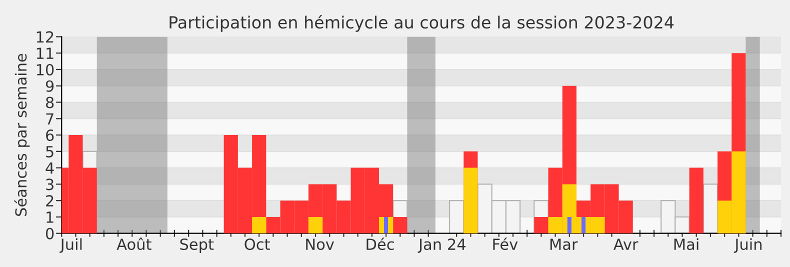 This screenshot has height=267, width=790. I want to click on x-tick-label: Jan 24, so click(442, 245).